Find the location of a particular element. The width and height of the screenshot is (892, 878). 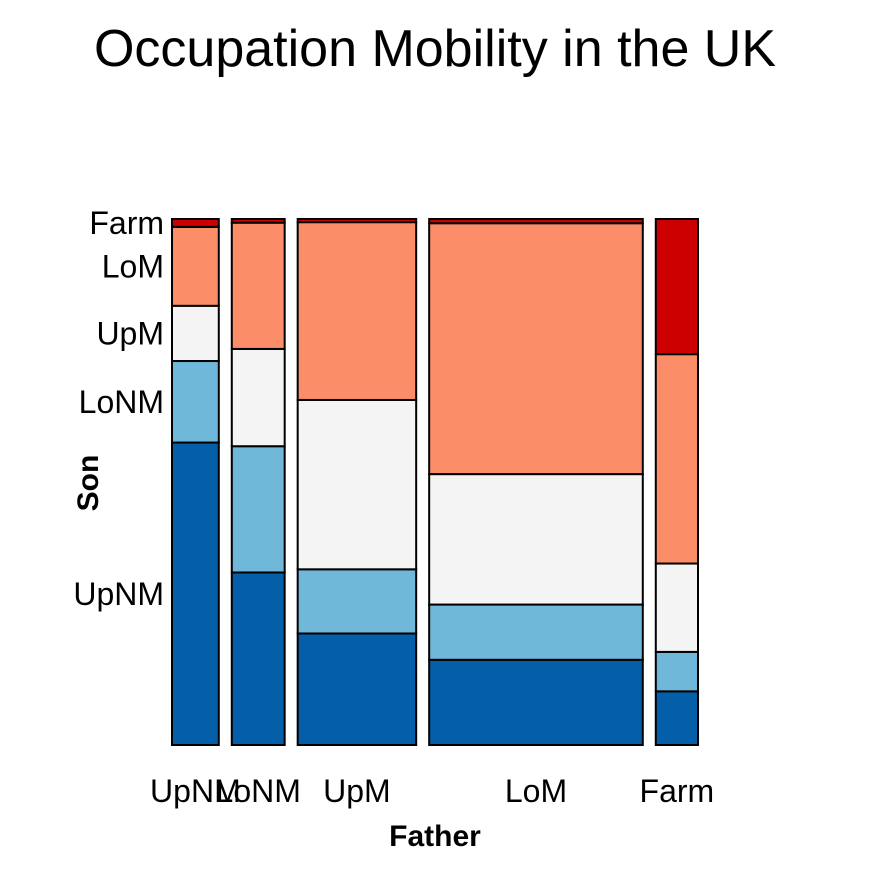

tile-farm-upm is located at coordinates (676, 607).